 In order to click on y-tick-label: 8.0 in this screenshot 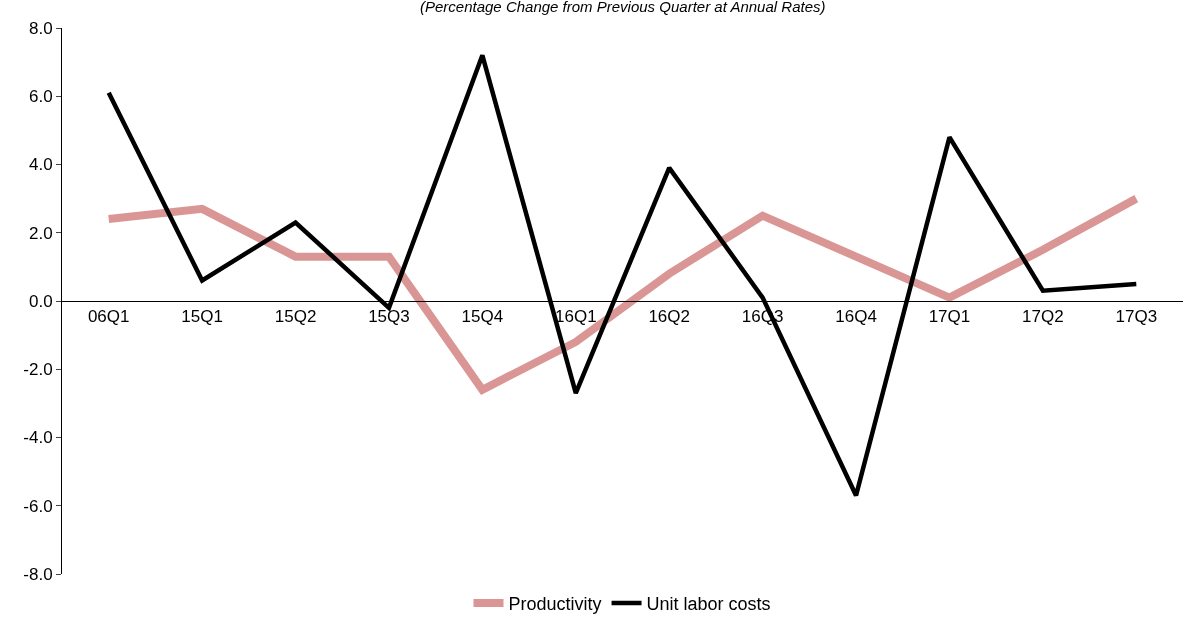, I will do `click(40, 28)`.